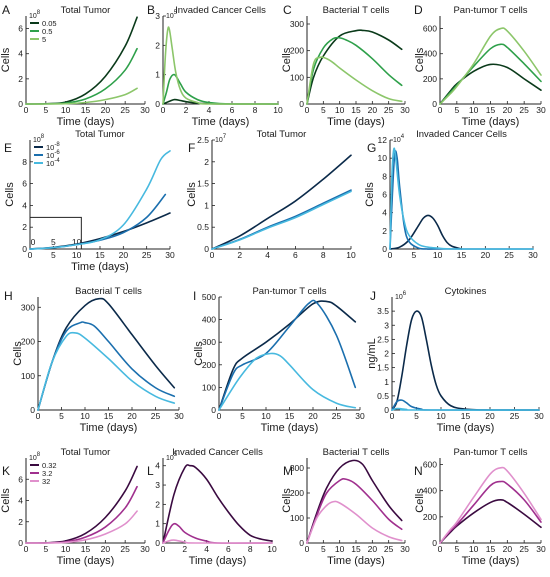 This screenshot has height=577, width=550. I want to click on zoom-box, so click(55, 233).